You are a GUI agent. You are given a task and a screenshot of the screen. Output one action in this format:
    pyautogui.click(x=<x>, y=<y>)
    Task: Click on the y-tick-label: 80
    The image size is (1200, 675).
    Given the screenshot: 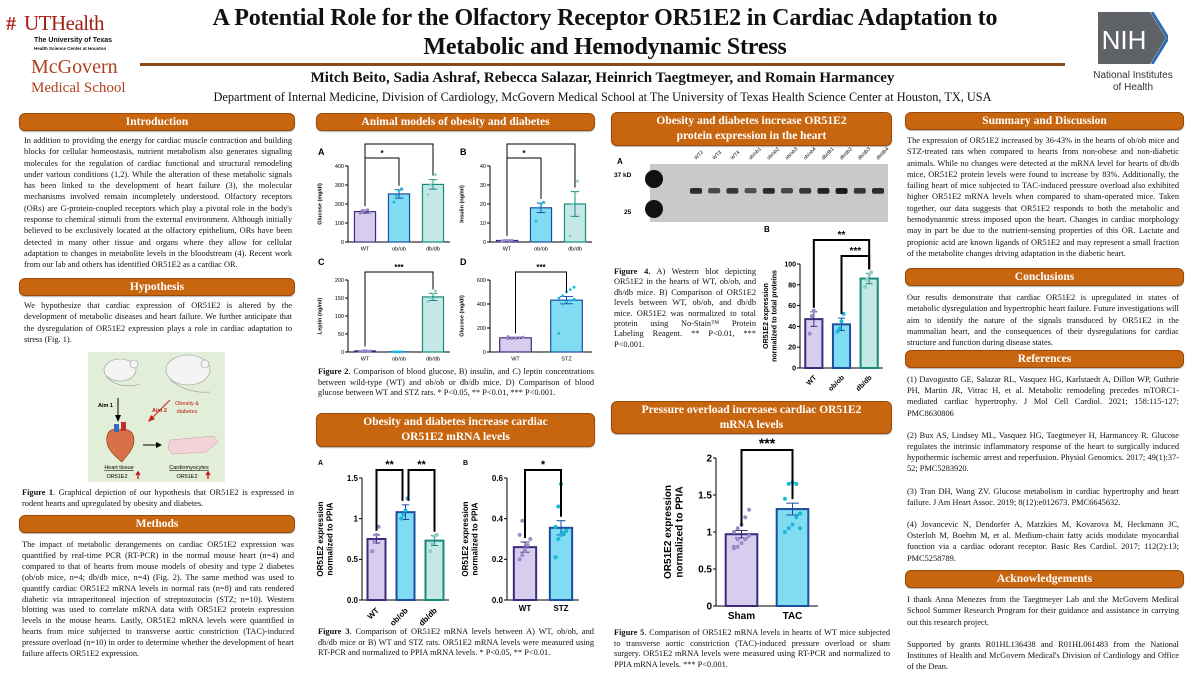 What is the action you would take?
    pyautogui.click(x=792, y=285)
    